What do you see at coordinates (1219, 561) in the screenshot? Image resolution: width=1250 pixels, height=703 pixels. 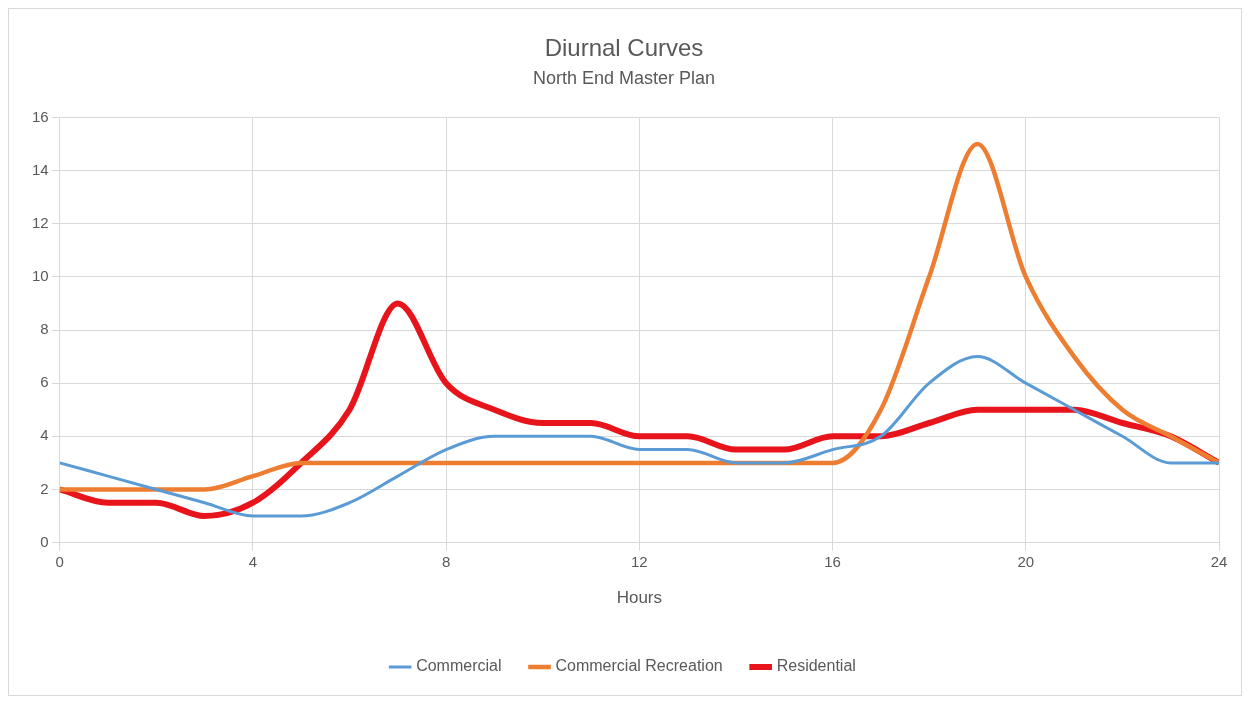 I see `x-tick-label: 24` at bounding box center [1219, 561].